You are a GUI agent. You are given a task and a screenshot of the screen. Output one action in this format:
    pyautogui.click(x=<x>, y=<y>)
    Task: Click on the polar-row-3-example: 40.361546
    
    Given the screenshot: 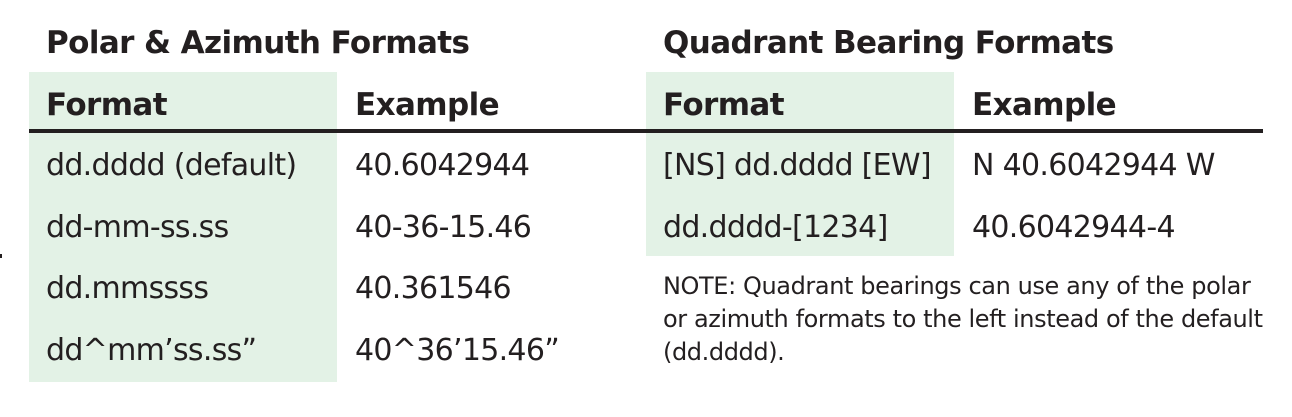 What is the action you would take?
    pyautogui.click(x=433, y=288)
    